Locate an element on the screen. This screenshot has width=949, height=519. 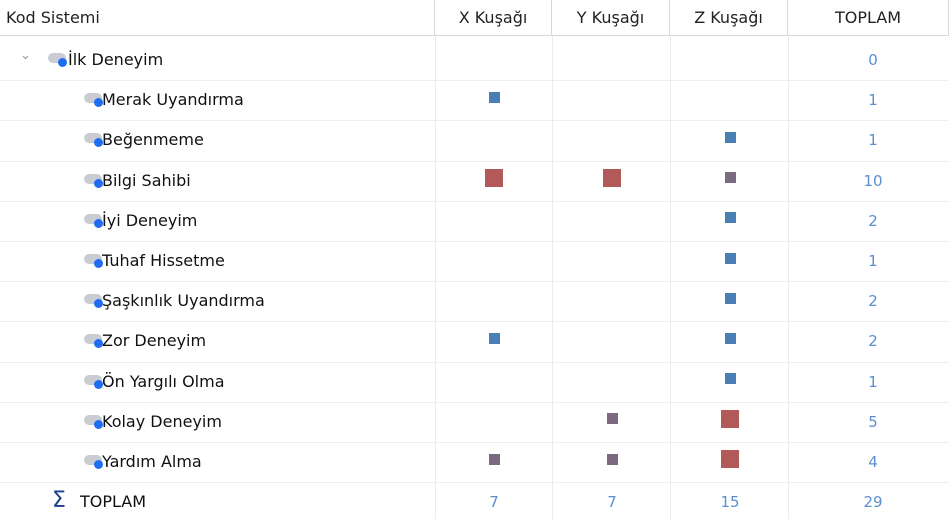
code-label: Şaşkınlık Uyandırma is located at coordinates (183, 301).